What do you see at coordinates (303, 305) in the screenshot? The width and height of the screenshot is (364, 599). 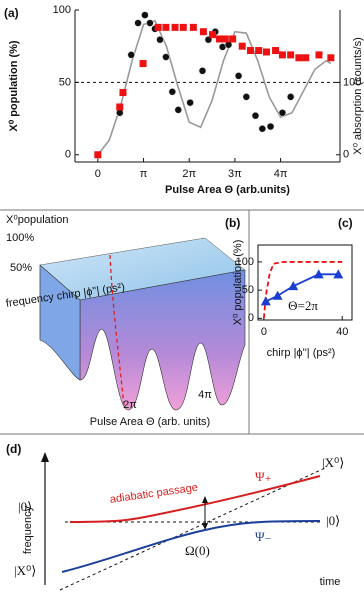 I see `annotation: Θ=2π` at bounding box center [303, 305].